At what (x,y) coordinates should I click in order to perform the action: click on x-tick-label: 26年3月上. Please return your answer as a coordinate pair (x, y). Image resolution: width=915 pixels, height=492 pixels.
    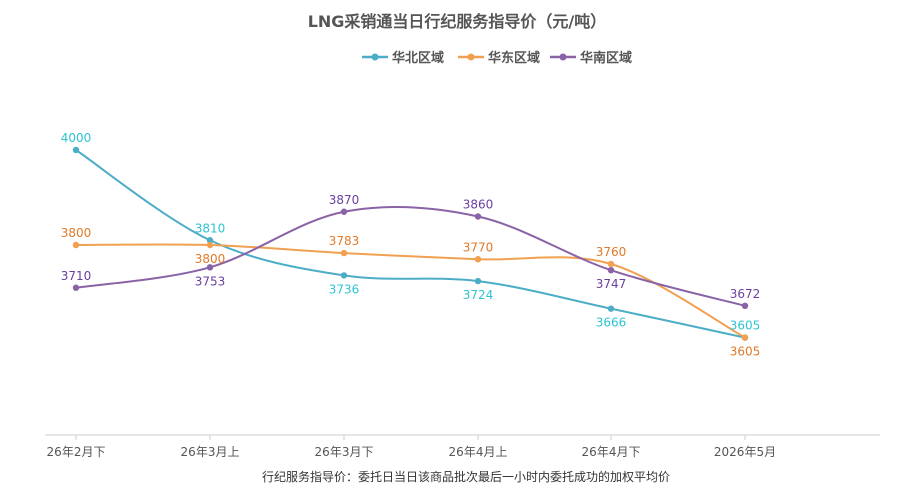
    Looking at the image, I should click on (210, 452).